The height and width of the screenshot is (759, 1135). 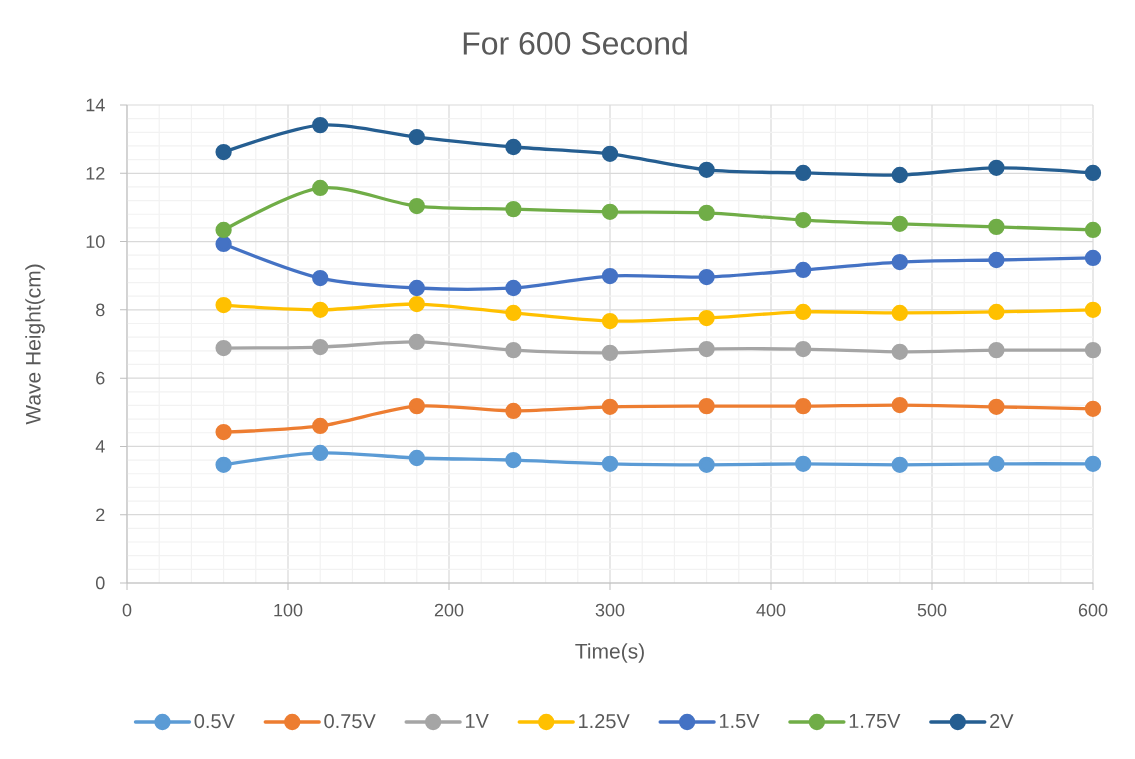 I want to click on legend-label: 1.5V, so click(x=739, y=721).